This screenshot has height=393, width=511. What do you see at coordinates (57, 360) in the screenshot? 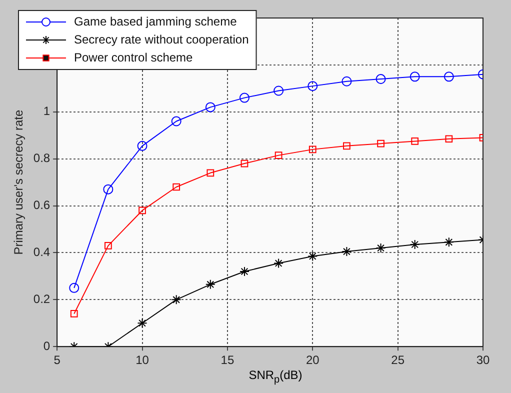
I see `x-tick-label: 5` at bounding box center [57, 360].